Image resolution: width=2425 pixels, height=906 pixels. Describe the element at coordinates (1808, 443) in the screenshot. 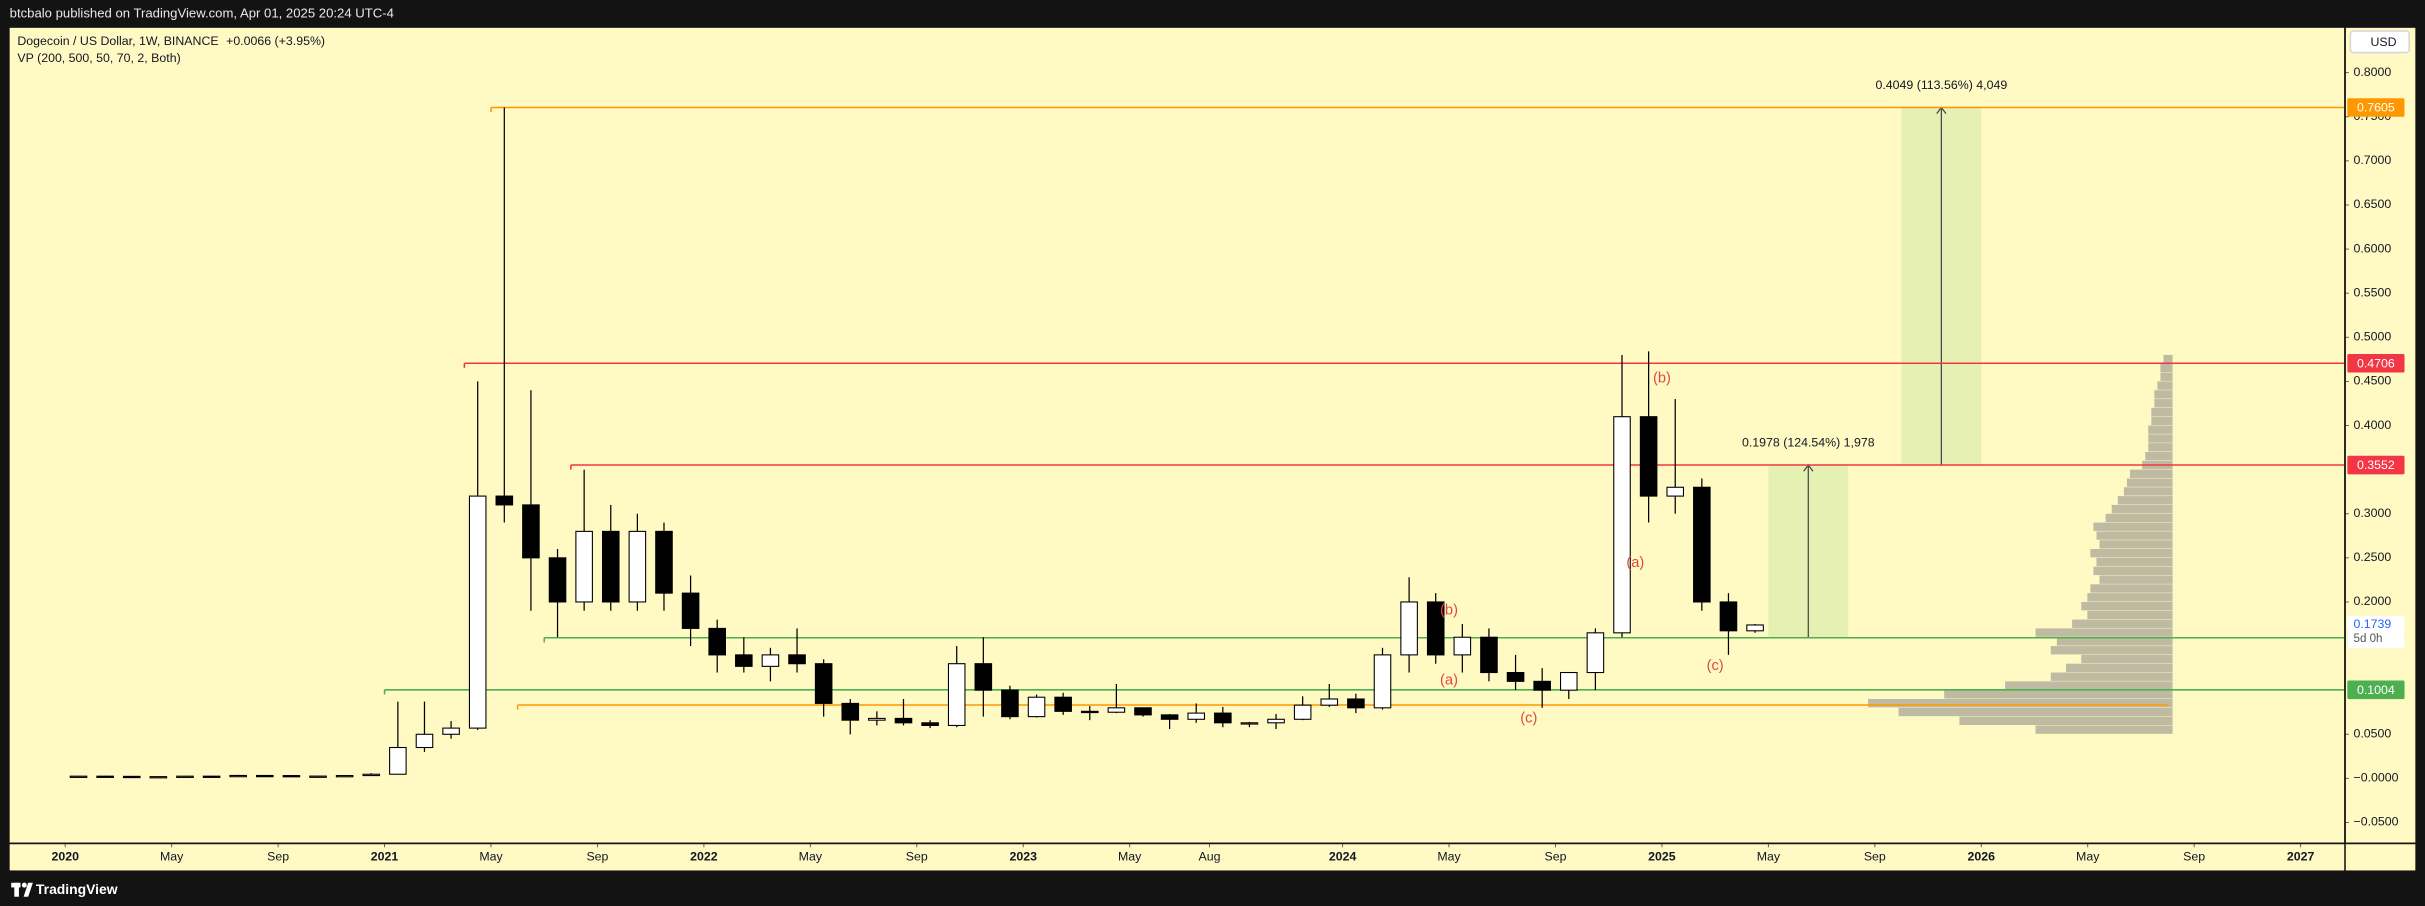

I see `measure-label: 0.1978 (124.54%) 1,978` at that location.